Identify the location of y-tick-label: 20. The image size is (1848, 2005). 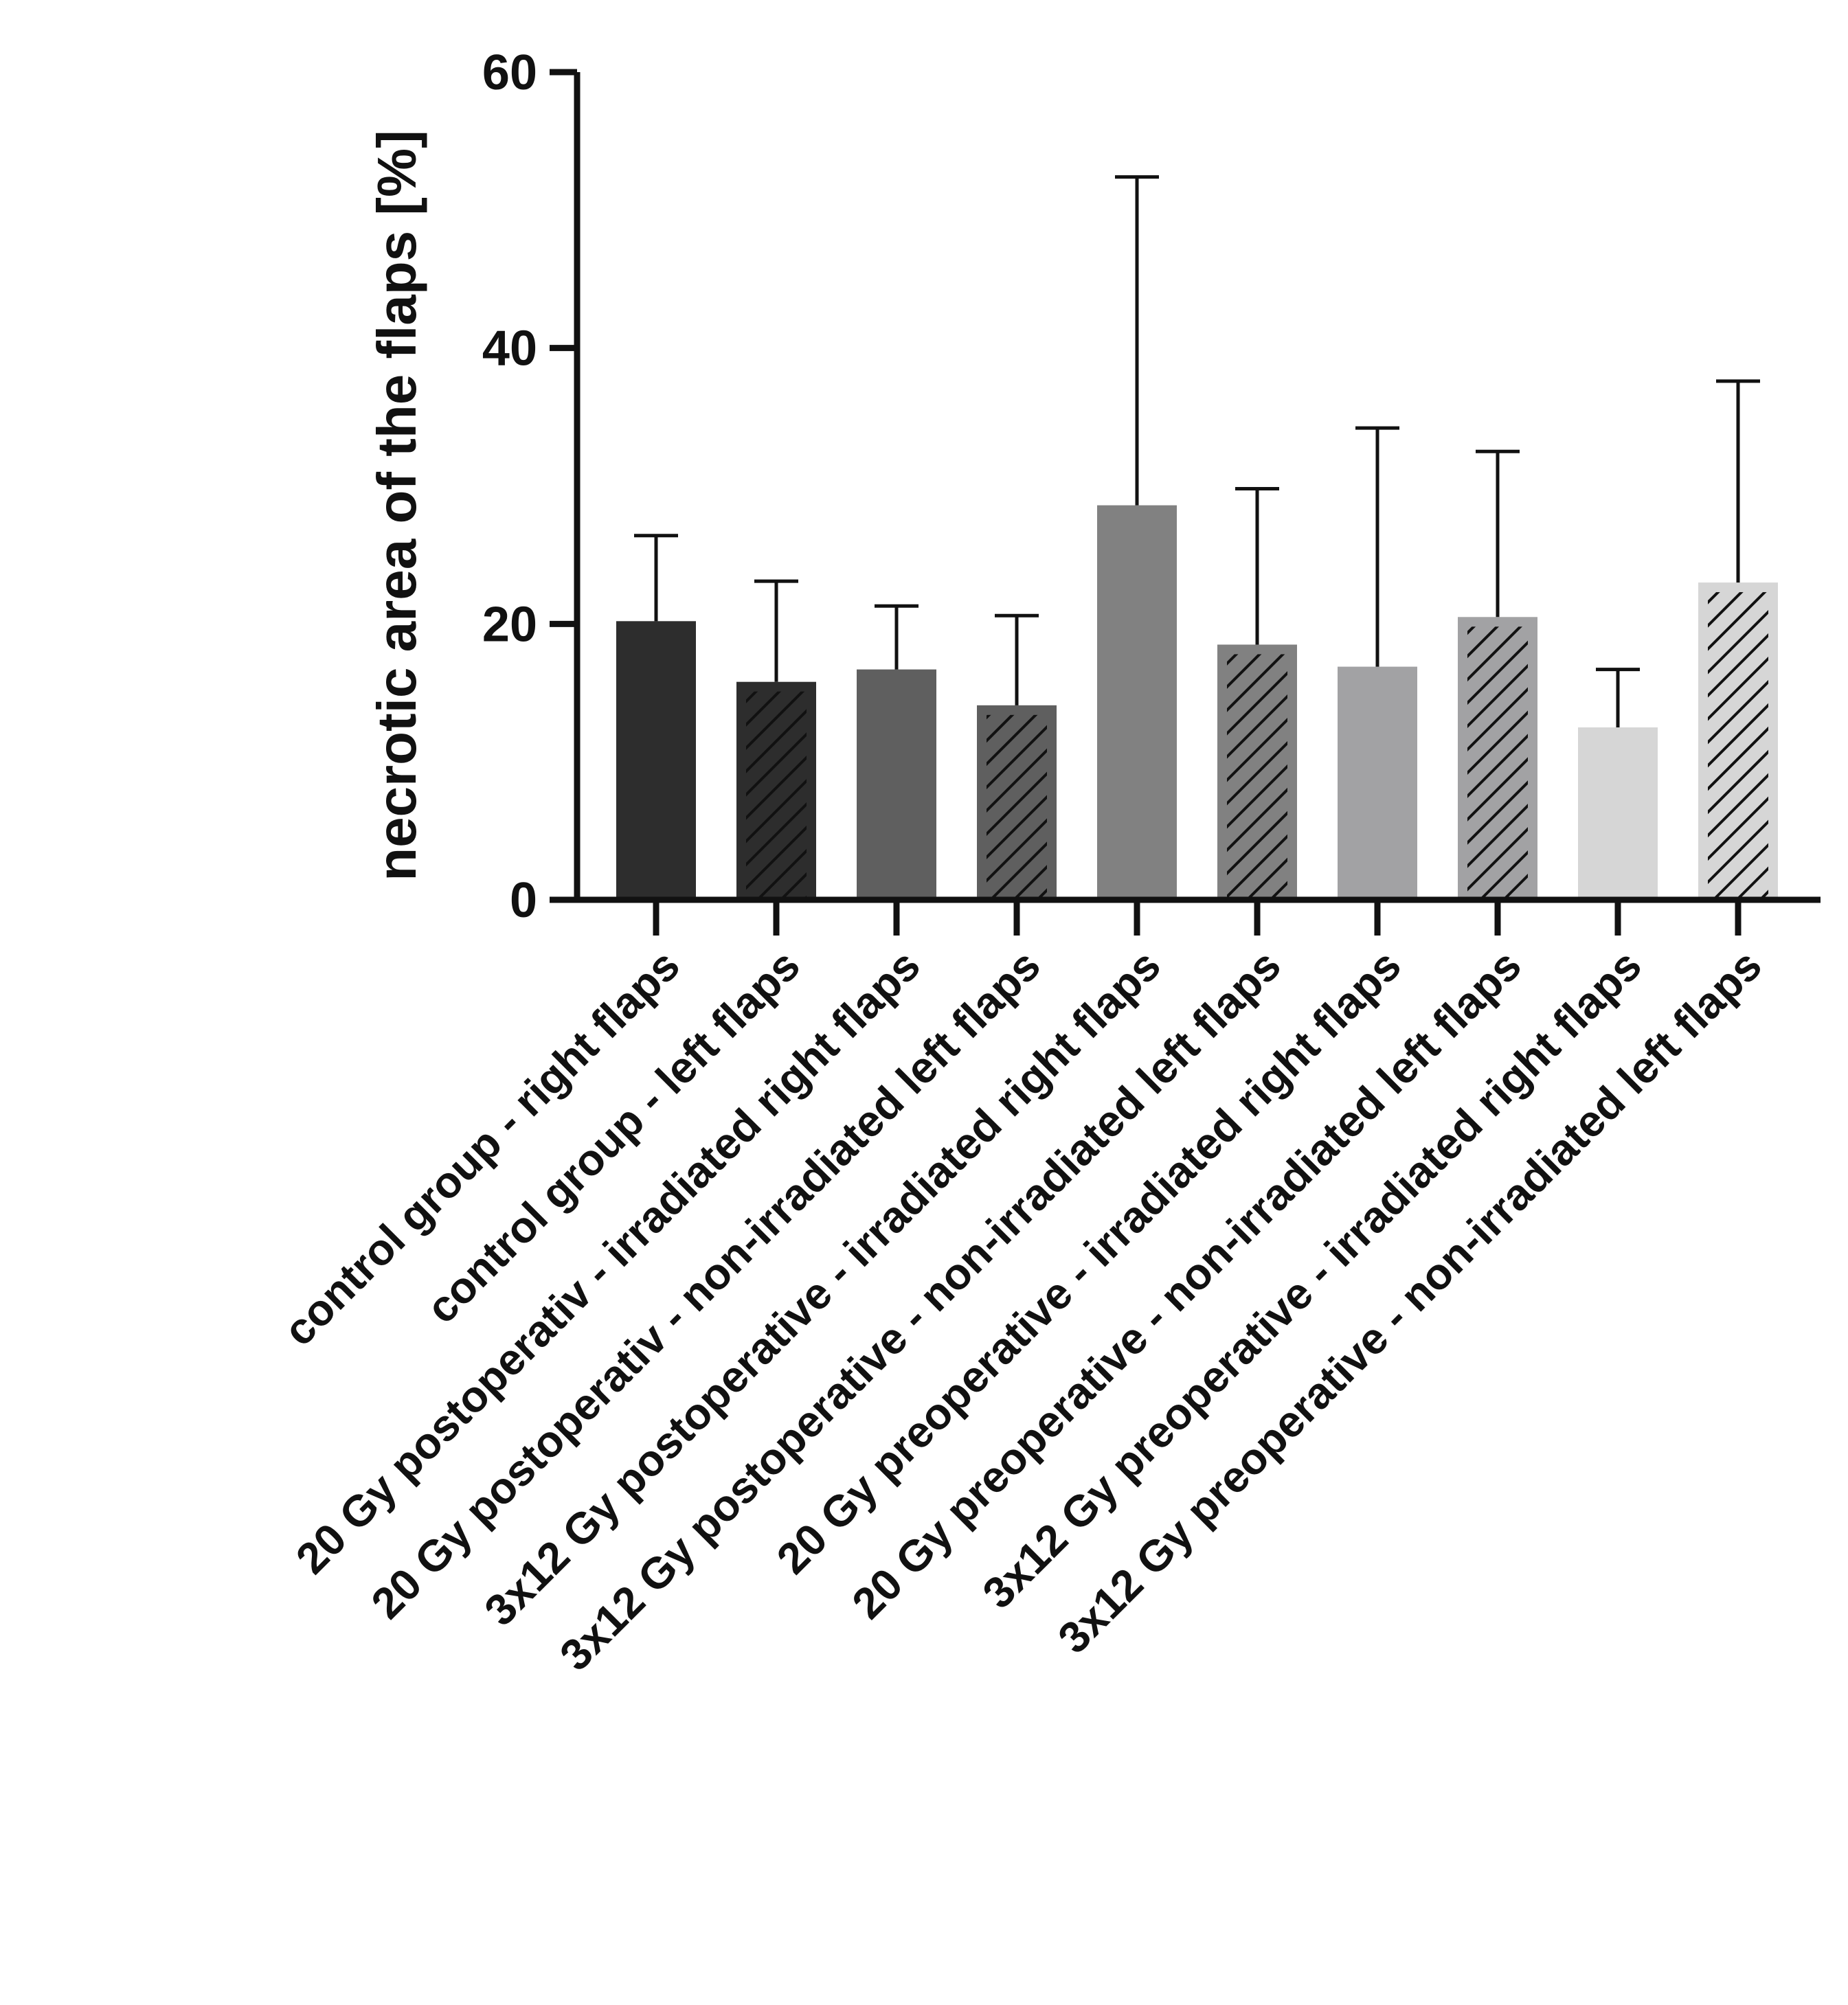
(509, 624).